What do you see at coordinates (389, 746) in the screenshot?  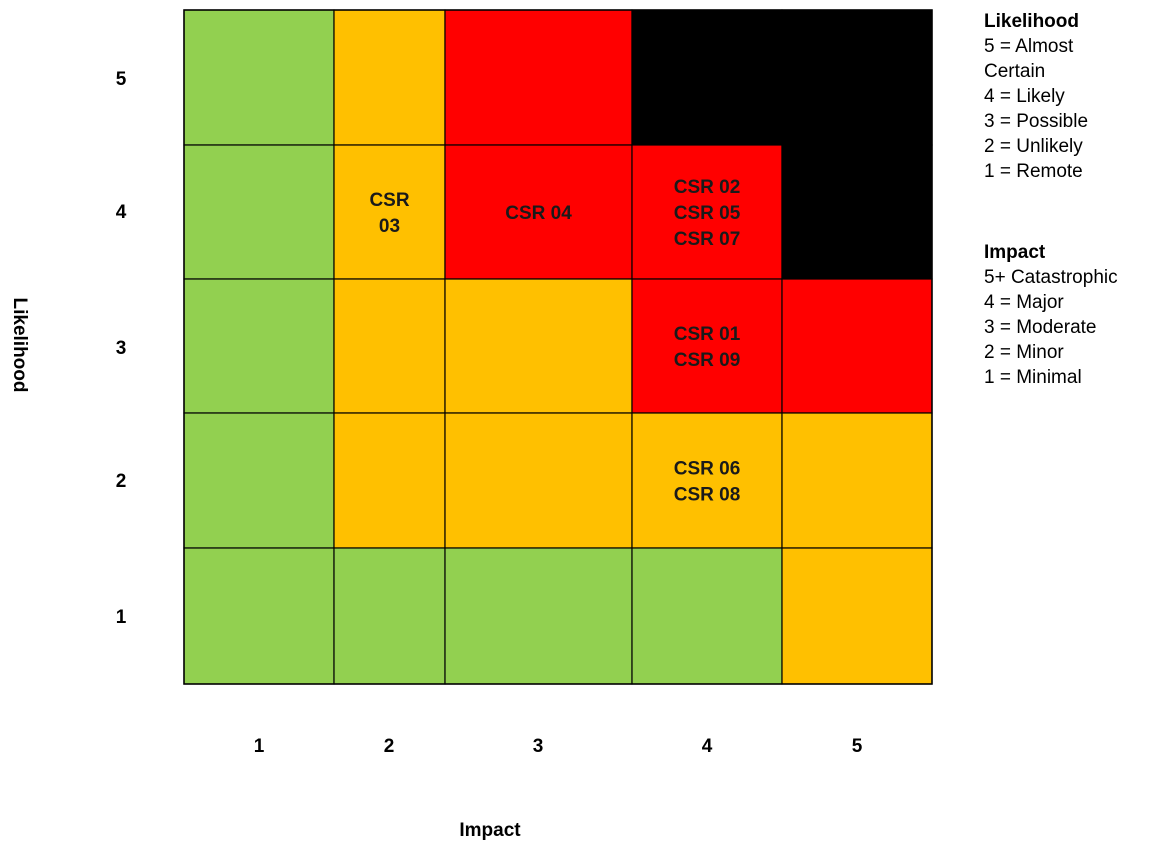 I see `x-tick-label: 2` at bounding box center [389, 746].